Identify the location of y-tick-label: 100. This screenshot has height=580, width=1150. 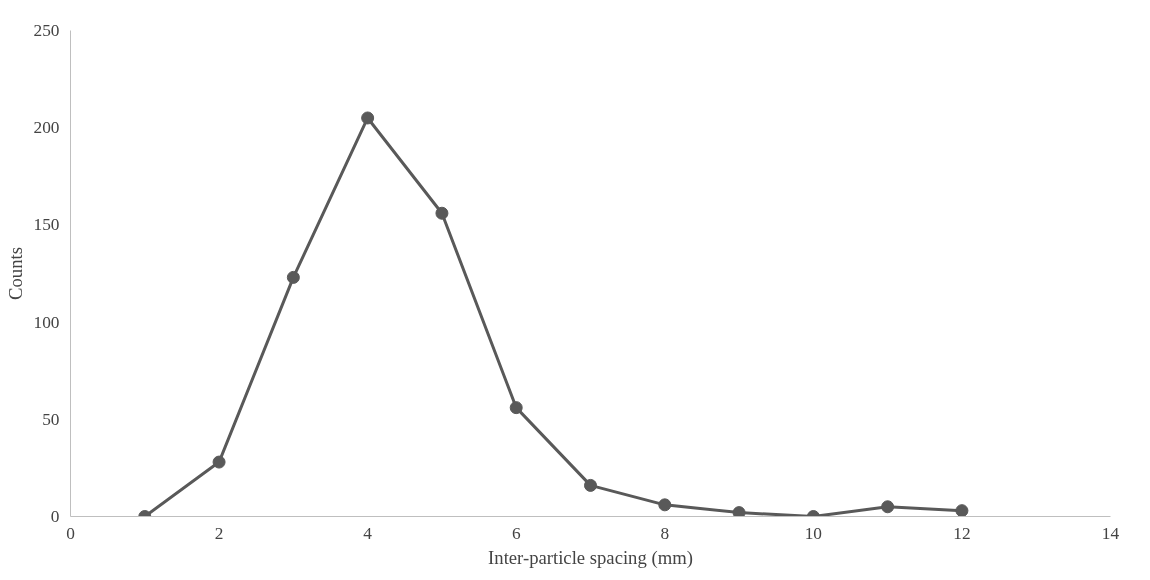
(46, 322).